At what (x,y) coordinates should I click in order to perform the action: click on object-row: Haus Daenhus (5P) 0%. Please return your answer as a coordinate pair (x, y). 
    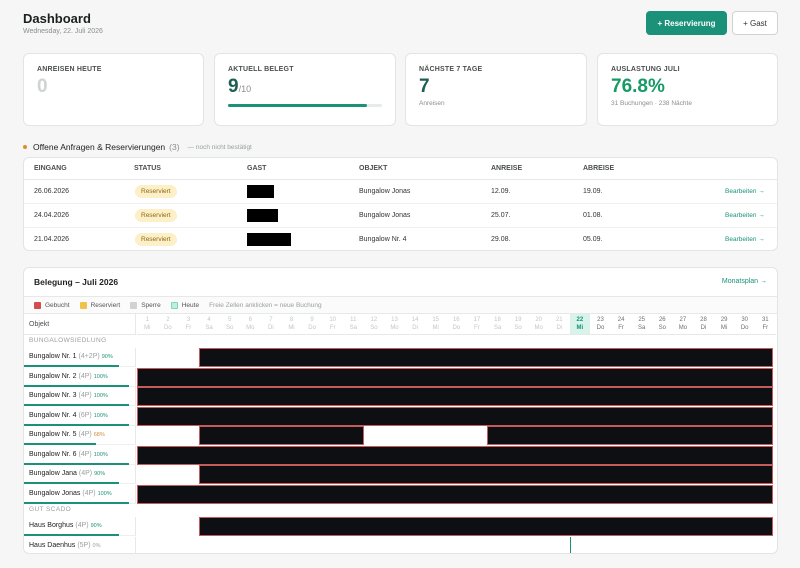
    Looking at the image, I should click on (80, 544).